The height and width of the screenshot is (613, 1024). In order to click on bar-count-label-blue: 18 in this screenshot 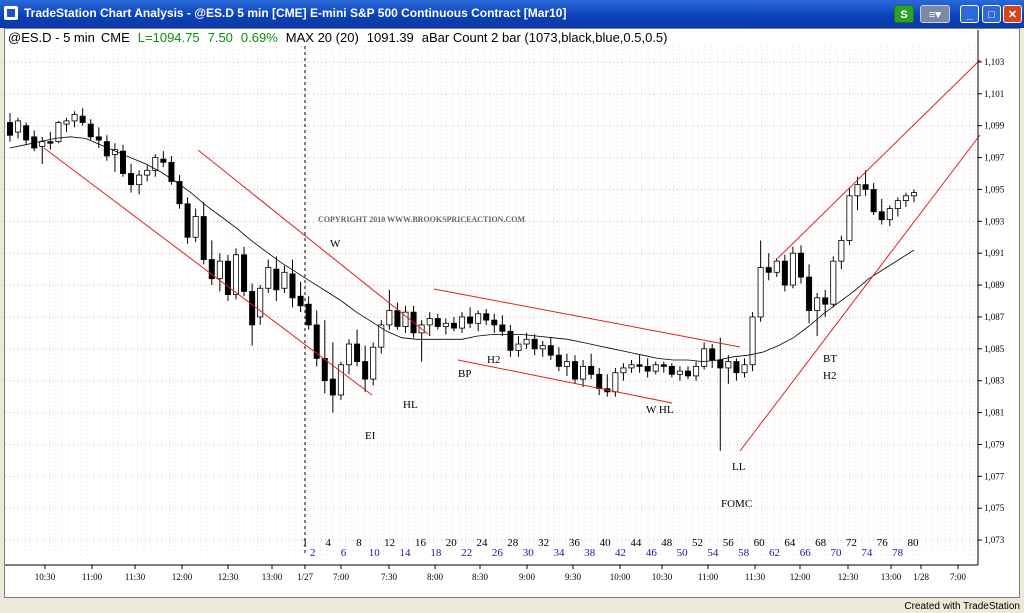, I will do `click(436, 553)`.